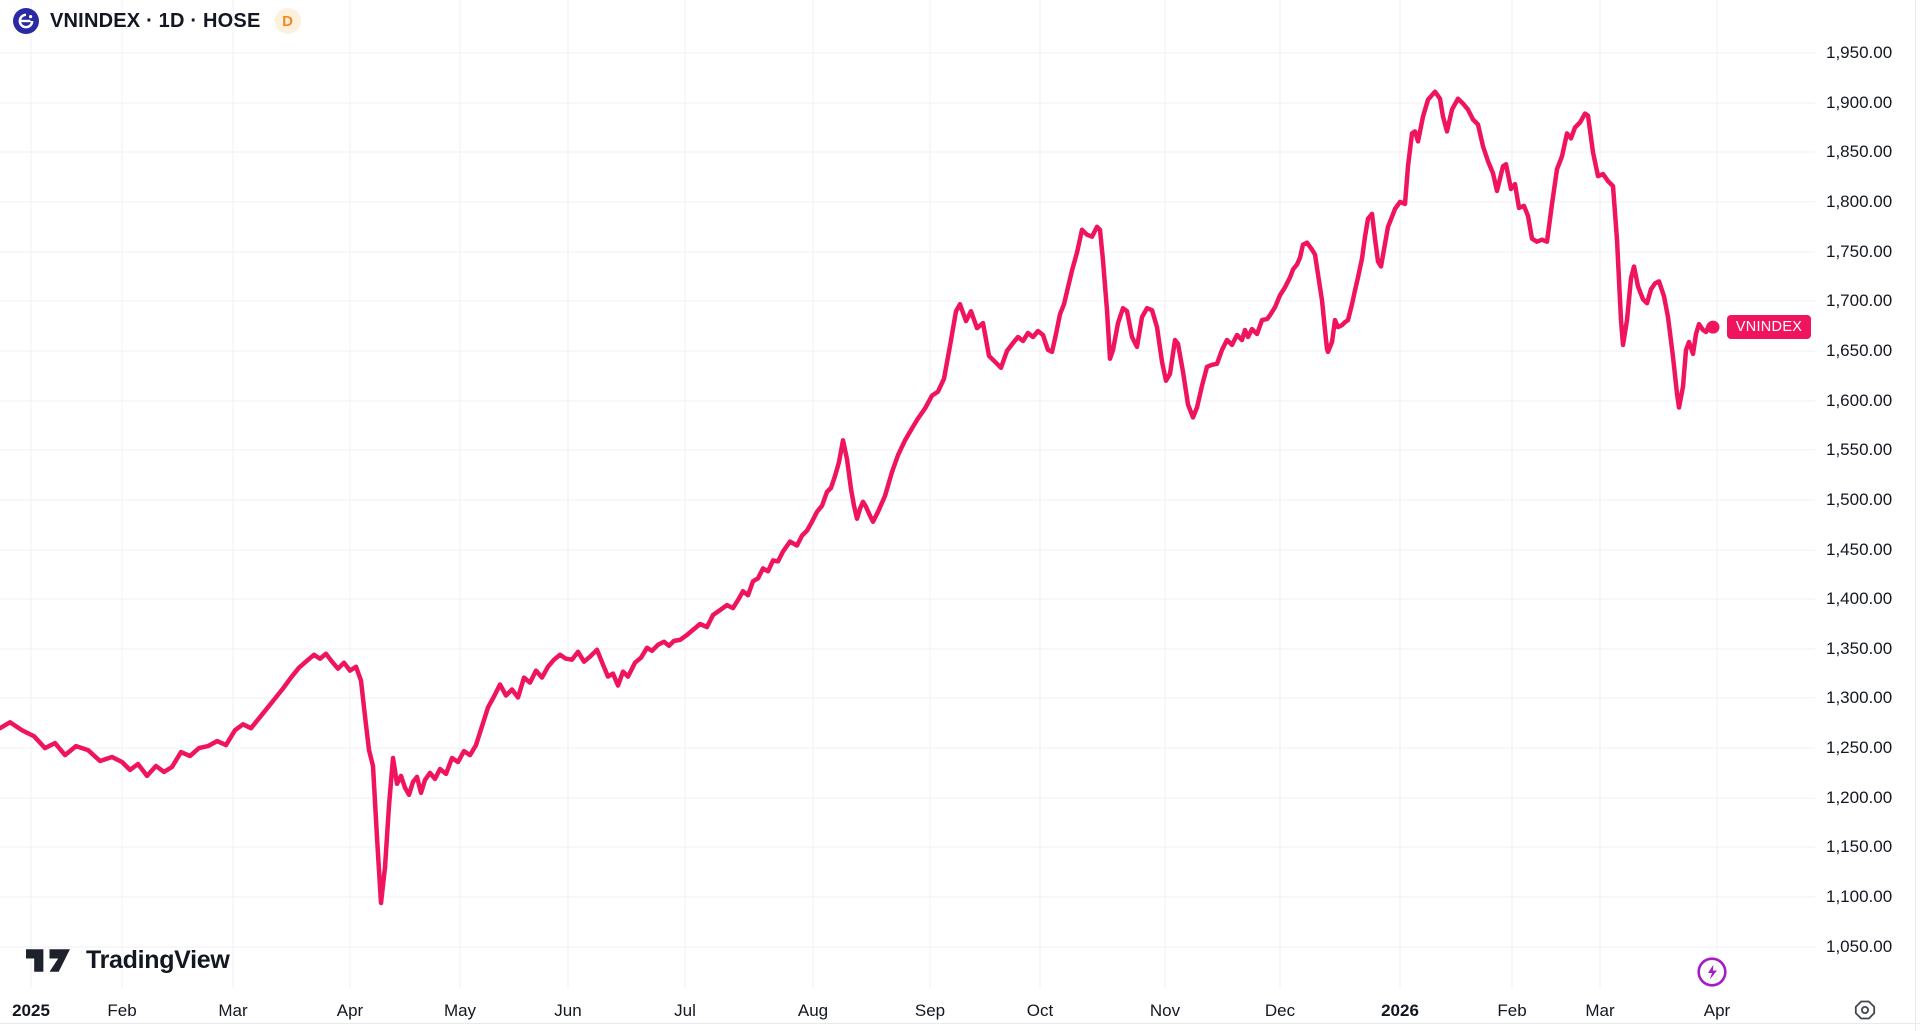 This screenshot has width=1920, height=1031. I want to click on symbol-title: VNINDEX · 1D · HOSE, so click(155, 20).